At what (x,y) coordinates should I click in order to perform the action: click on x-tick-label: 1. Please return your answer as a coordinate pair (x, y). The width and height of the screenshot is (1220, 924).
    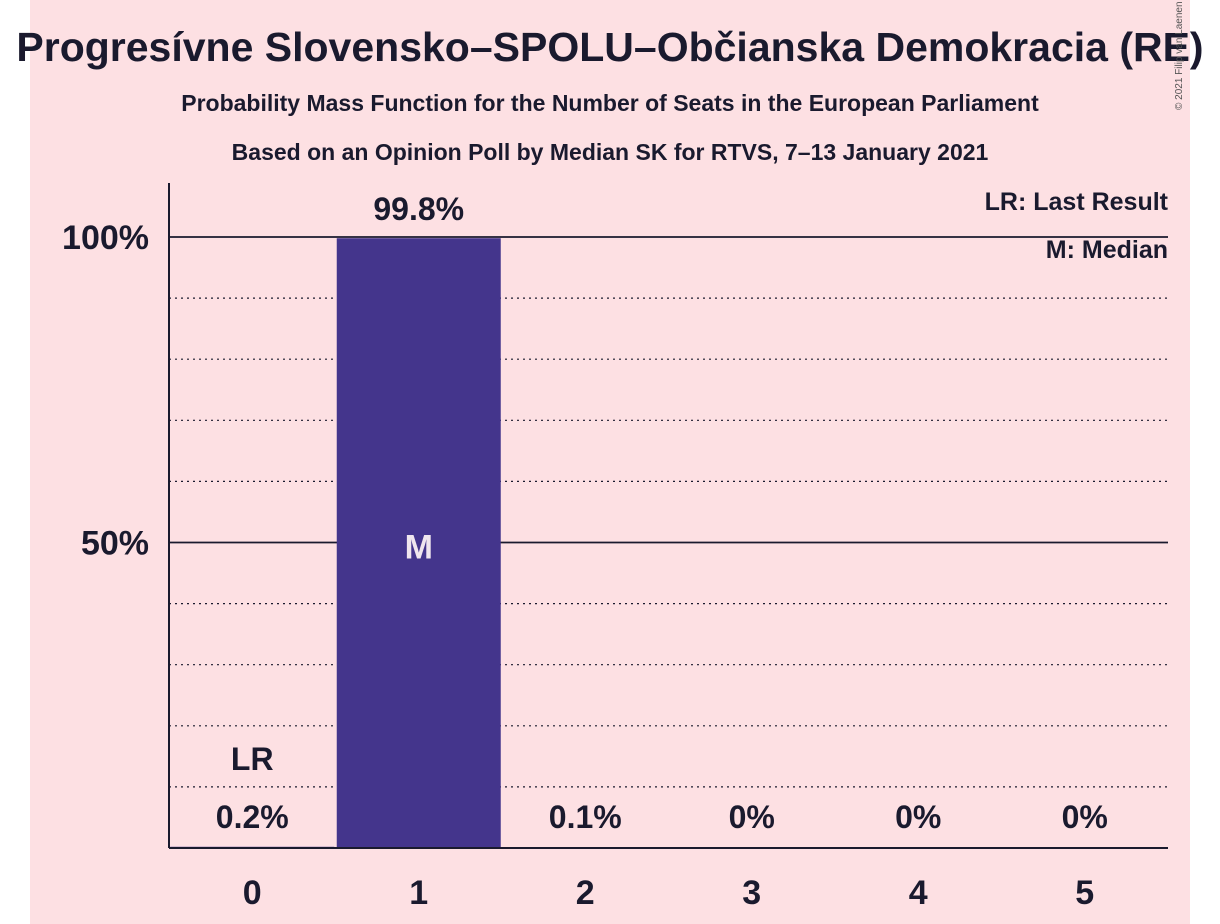
    Looking at the image, I should click on (418, 893).